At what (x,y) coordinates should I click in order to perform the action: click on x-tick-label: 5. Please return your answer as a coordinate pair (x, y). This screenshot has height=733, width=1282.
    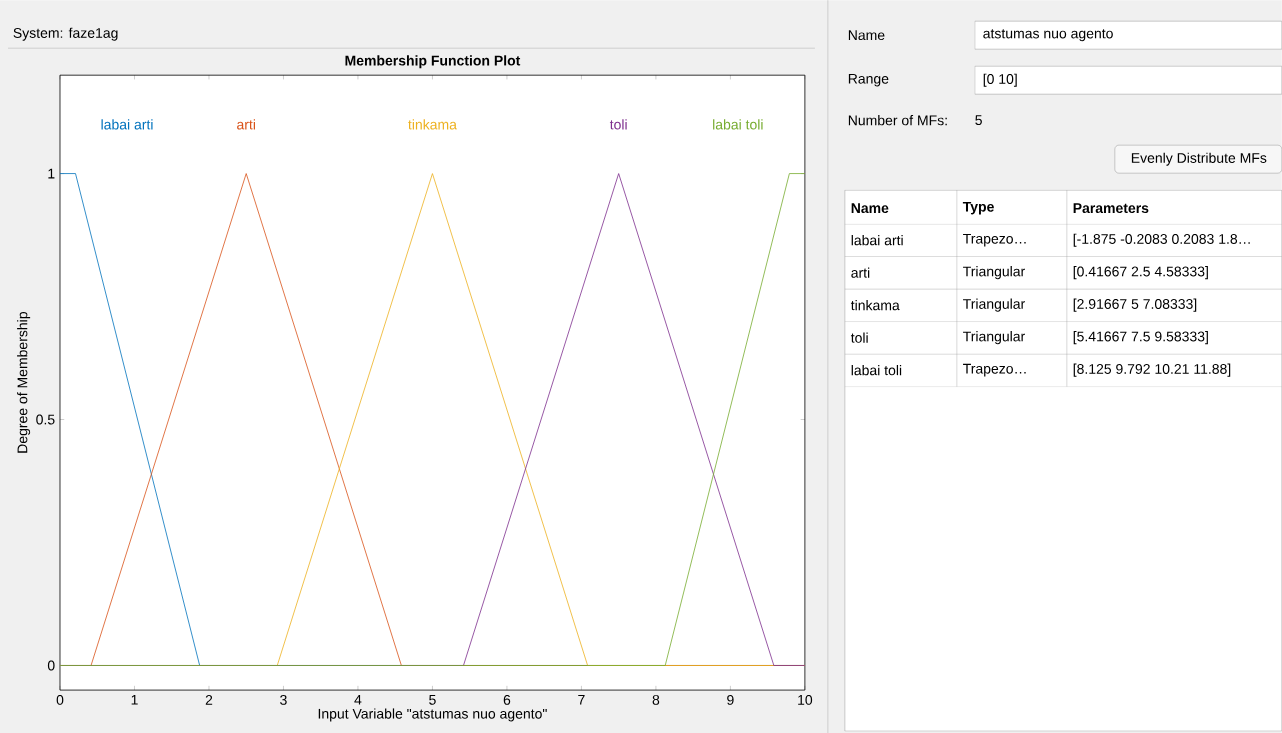
    Looking at the image, I should click on (432, 699).